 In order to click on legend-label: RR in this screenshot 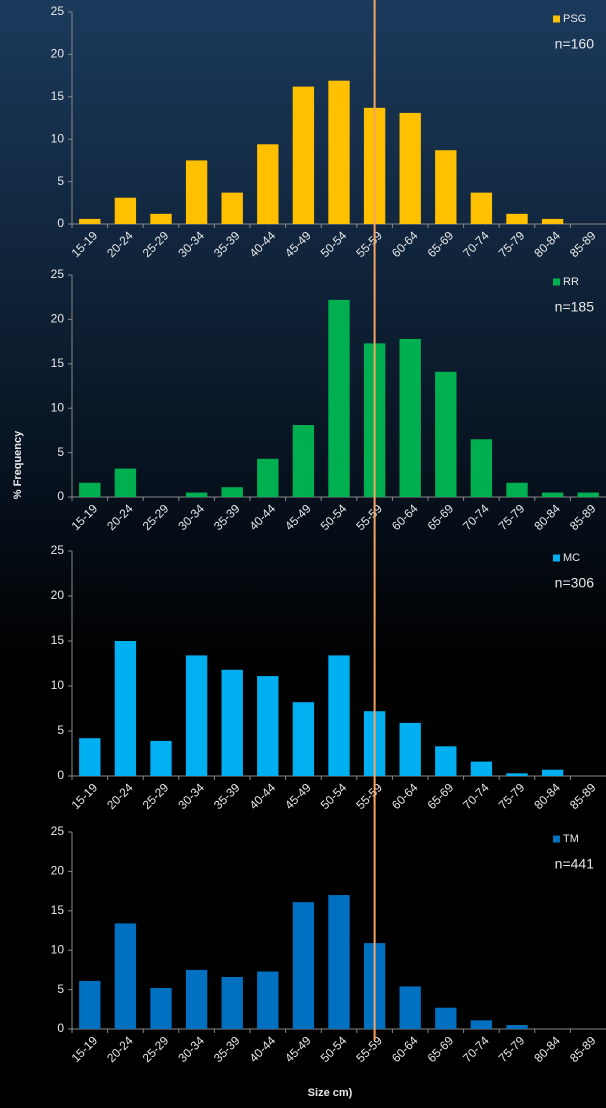, I will do `click(571, 282)`.